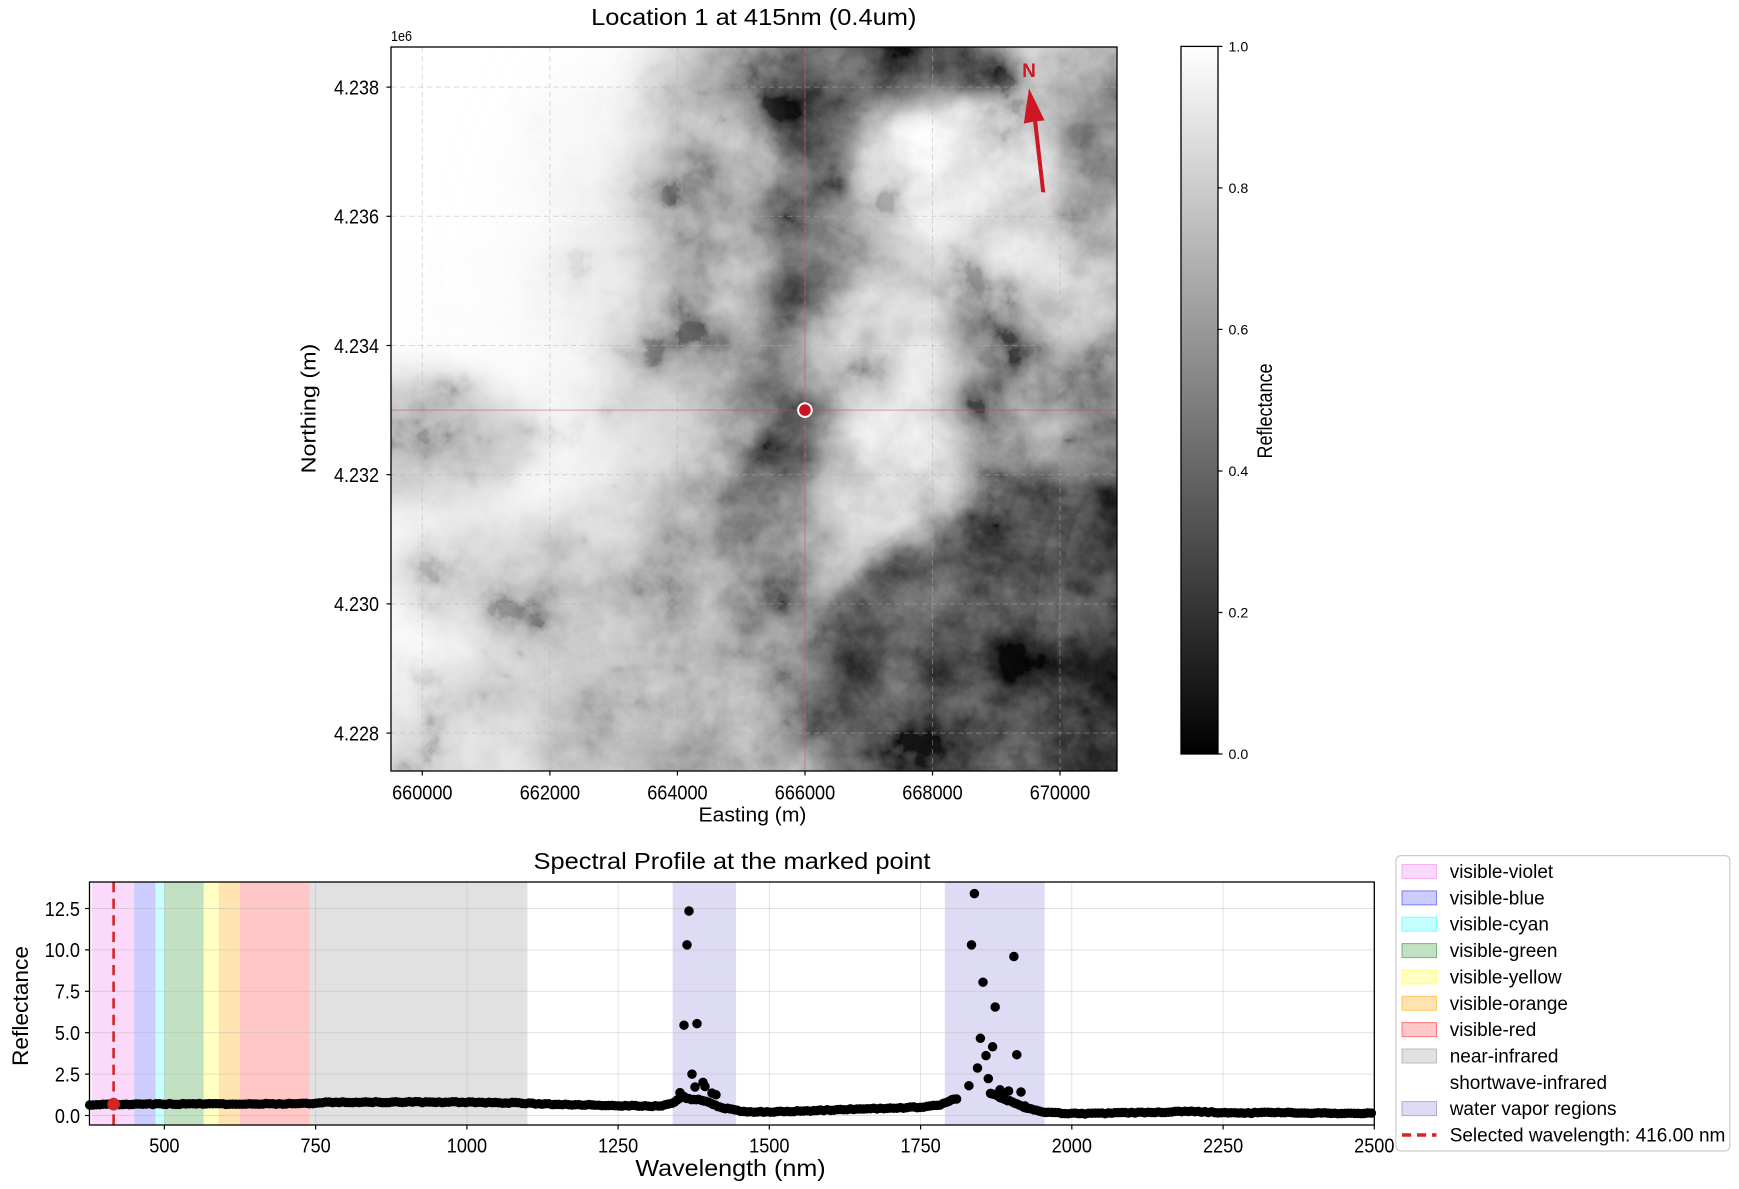 The image size is (1739, 1189). I want to click on svg-text: 10.0, so click(62, 951).